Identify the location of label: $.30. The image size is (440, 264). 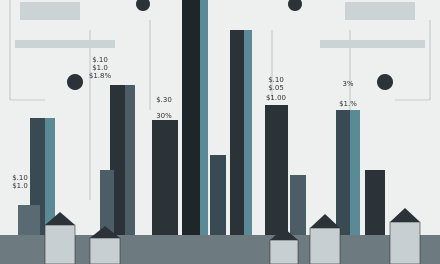
(164, 100).